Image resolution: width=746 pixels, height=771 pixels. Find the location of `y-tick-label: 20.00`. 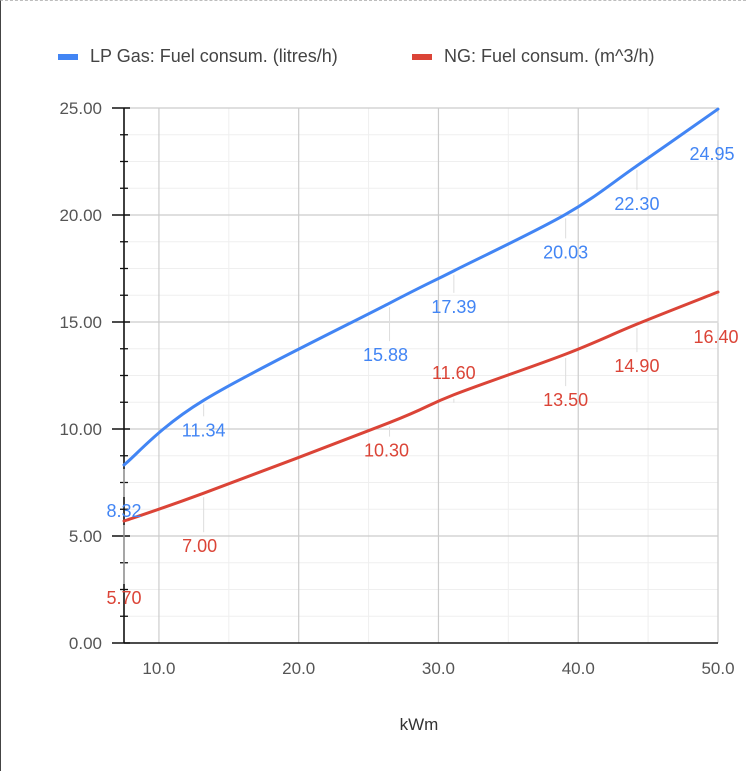

y-tick-label: 20.00 is located at coordinates (80, 215).